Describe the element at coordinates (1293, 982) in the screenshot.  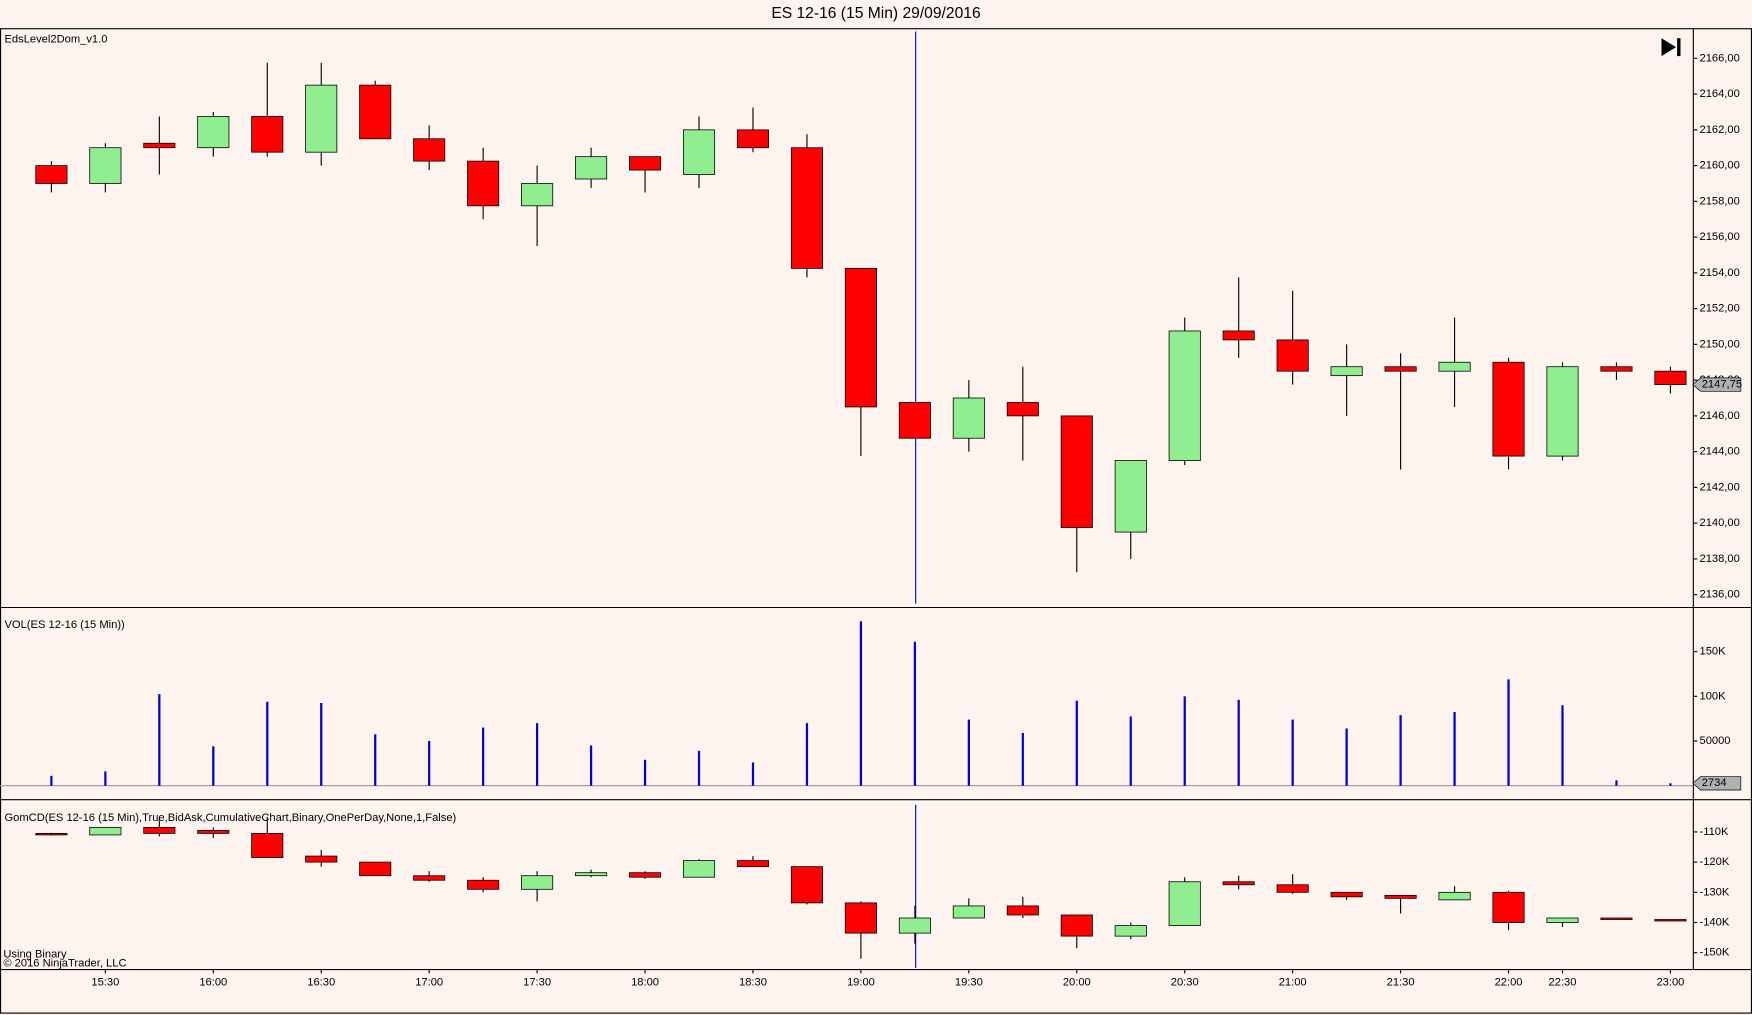
I see `x-tick-label: 21:00` at that location.